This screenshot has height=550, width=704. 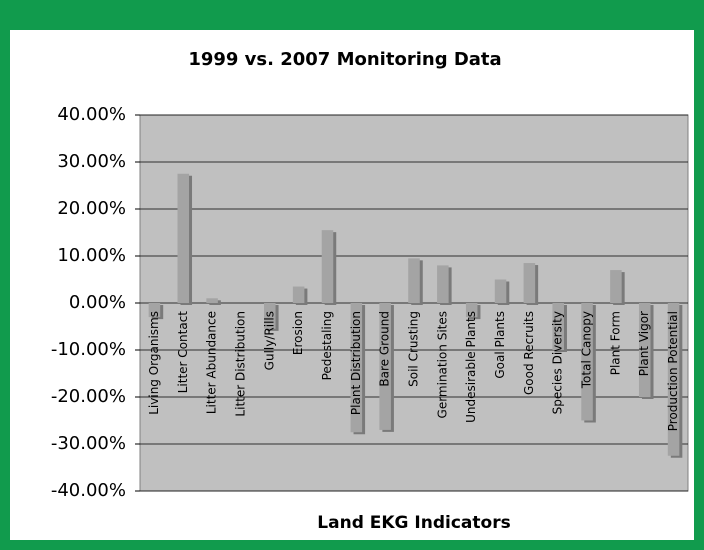 What do you see at coordinates (356, 363) in the screenshot?
I see `x-tick-label: Plant Distribution` at bounding box center [356, 363].